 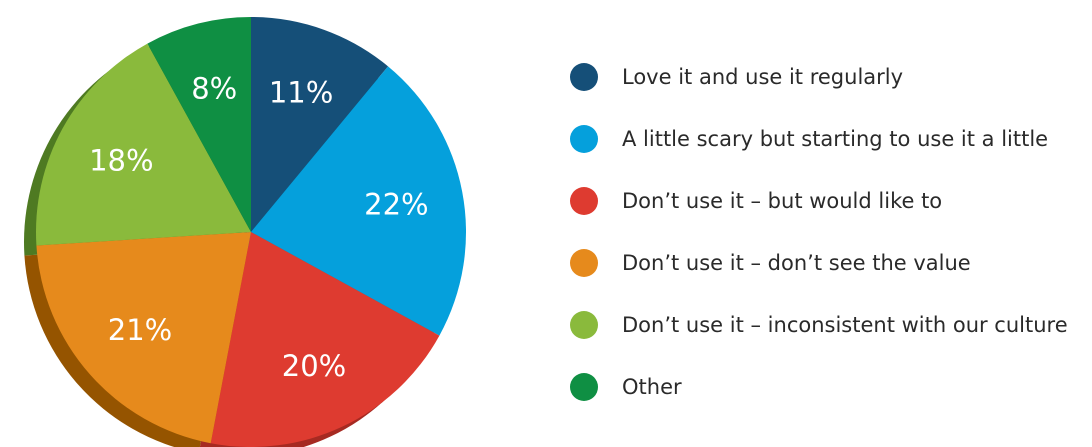 I want to click on legend-label-1: Love it and use it regularly, so click(x=762, y=77).